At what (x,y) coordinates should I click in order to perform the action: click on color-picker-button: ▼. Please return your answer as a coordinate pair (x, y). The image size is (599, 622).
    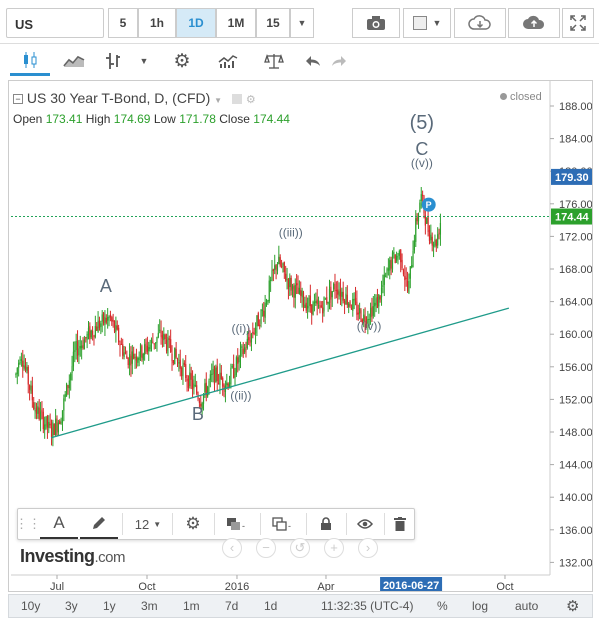
    Looking at the image, I should click on (427, 23).